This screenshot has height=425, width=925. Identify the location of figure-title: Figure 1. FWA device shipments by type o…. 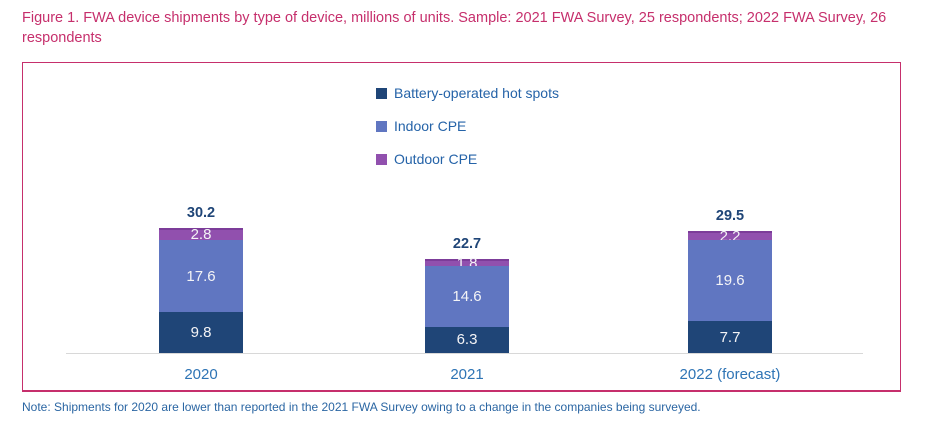
(454, 28).